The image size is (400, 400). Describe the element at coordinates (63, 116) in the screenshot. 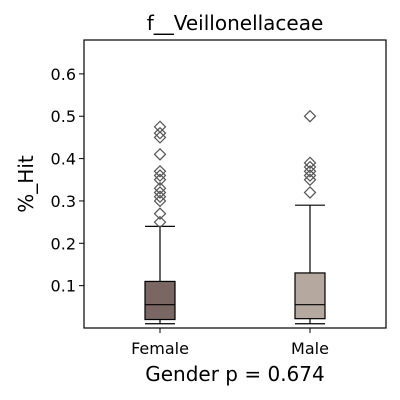

I see `y-tick-label: 0.5` at that location.